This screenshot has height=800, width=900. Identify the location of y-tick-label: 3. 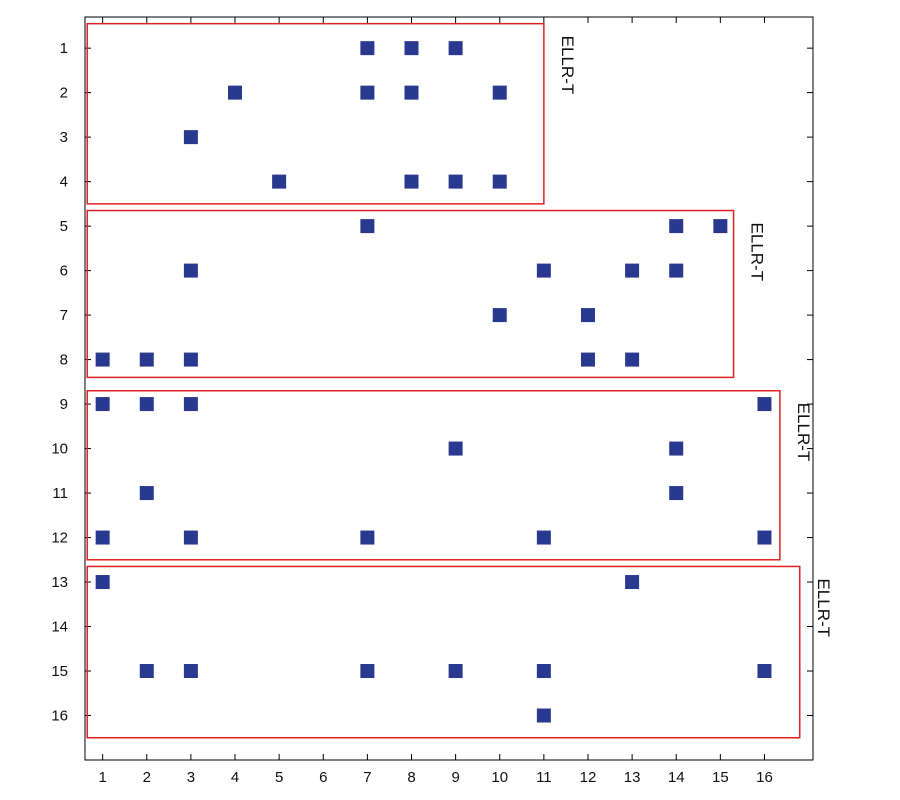
(64, 137).